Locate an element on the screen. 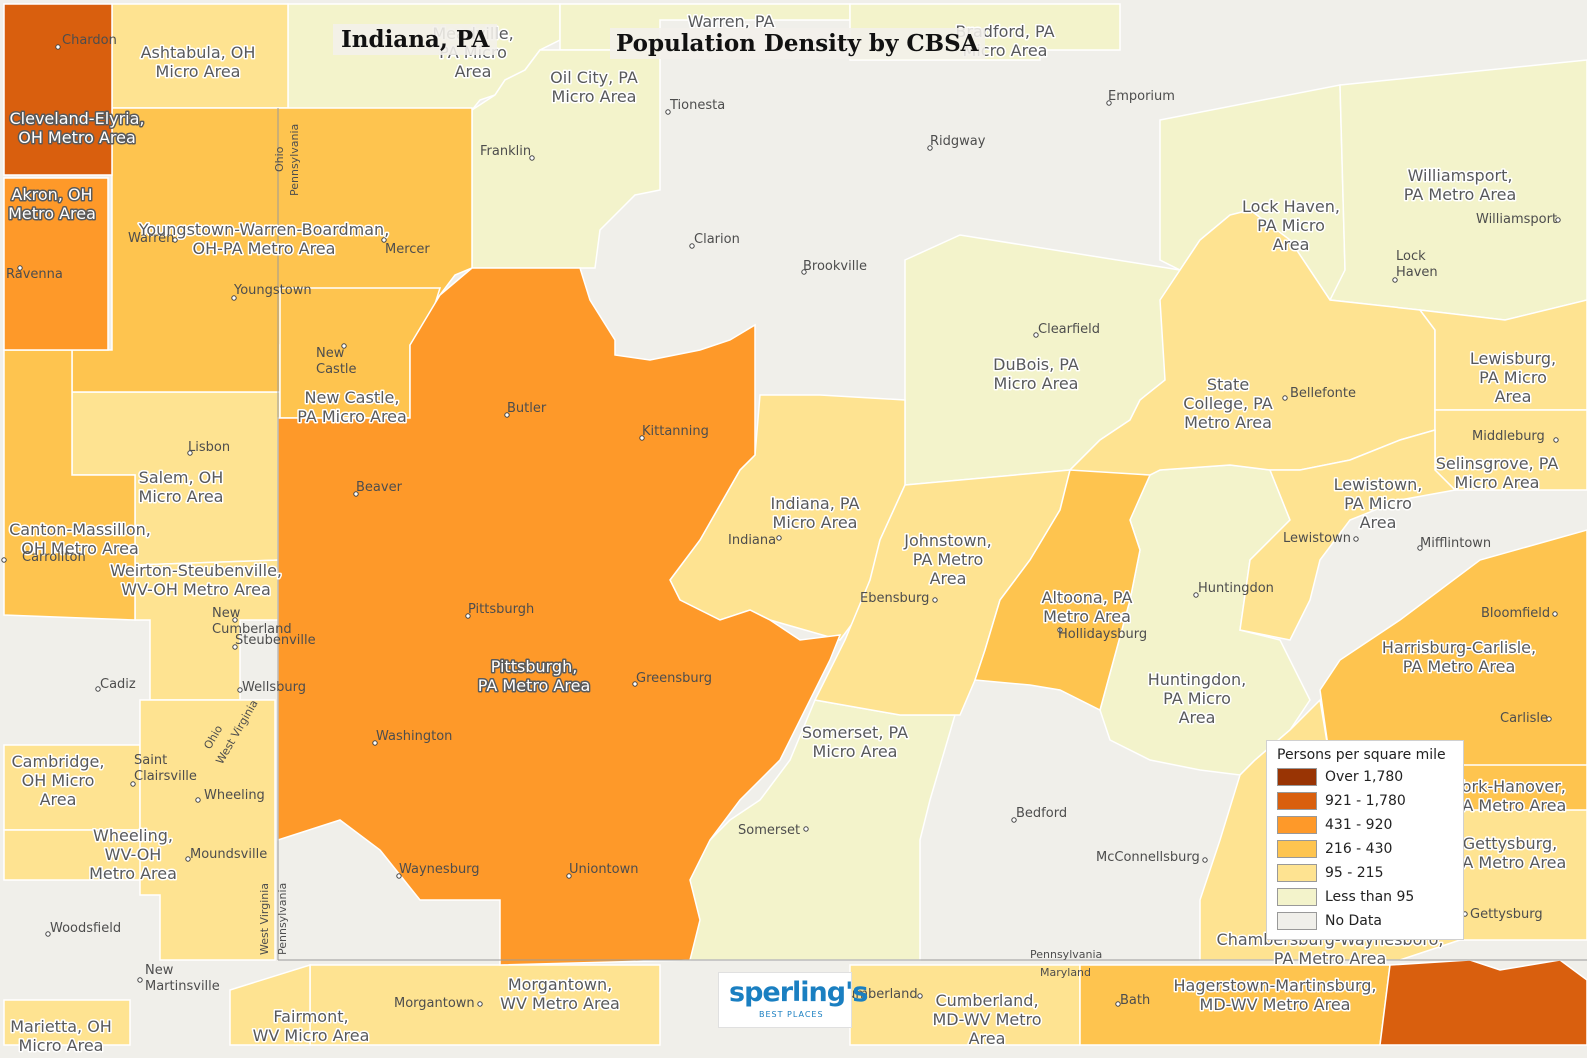  city-marker: Carlisle is located at coordinates (1526, 718).